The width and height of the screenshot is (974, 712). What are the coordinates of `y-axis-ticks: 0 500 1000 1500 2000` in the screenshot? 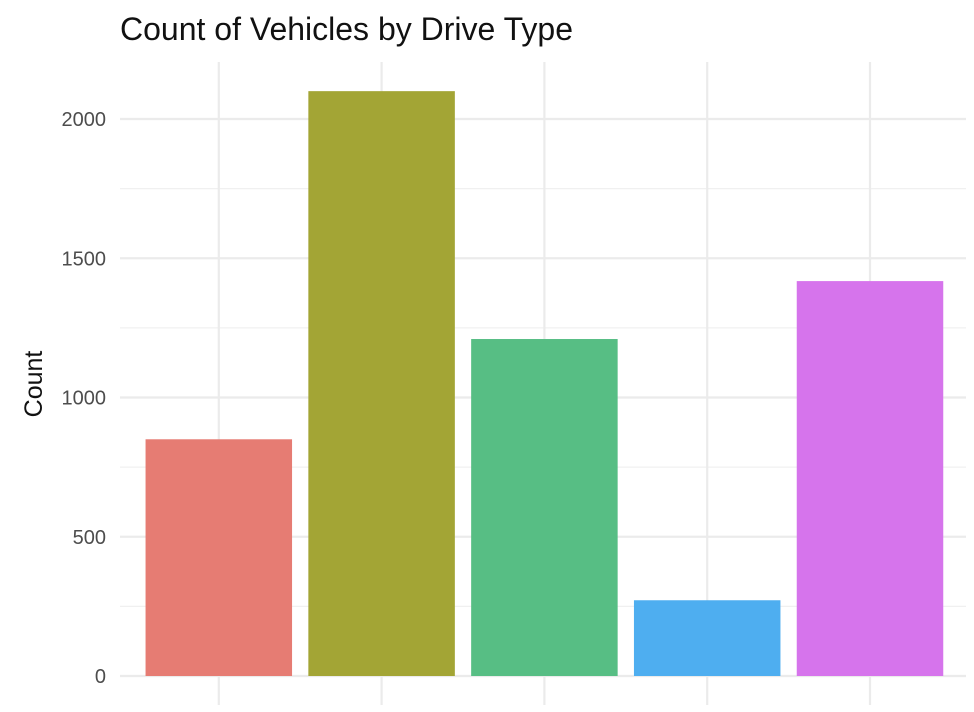 It's located at (84, 398).